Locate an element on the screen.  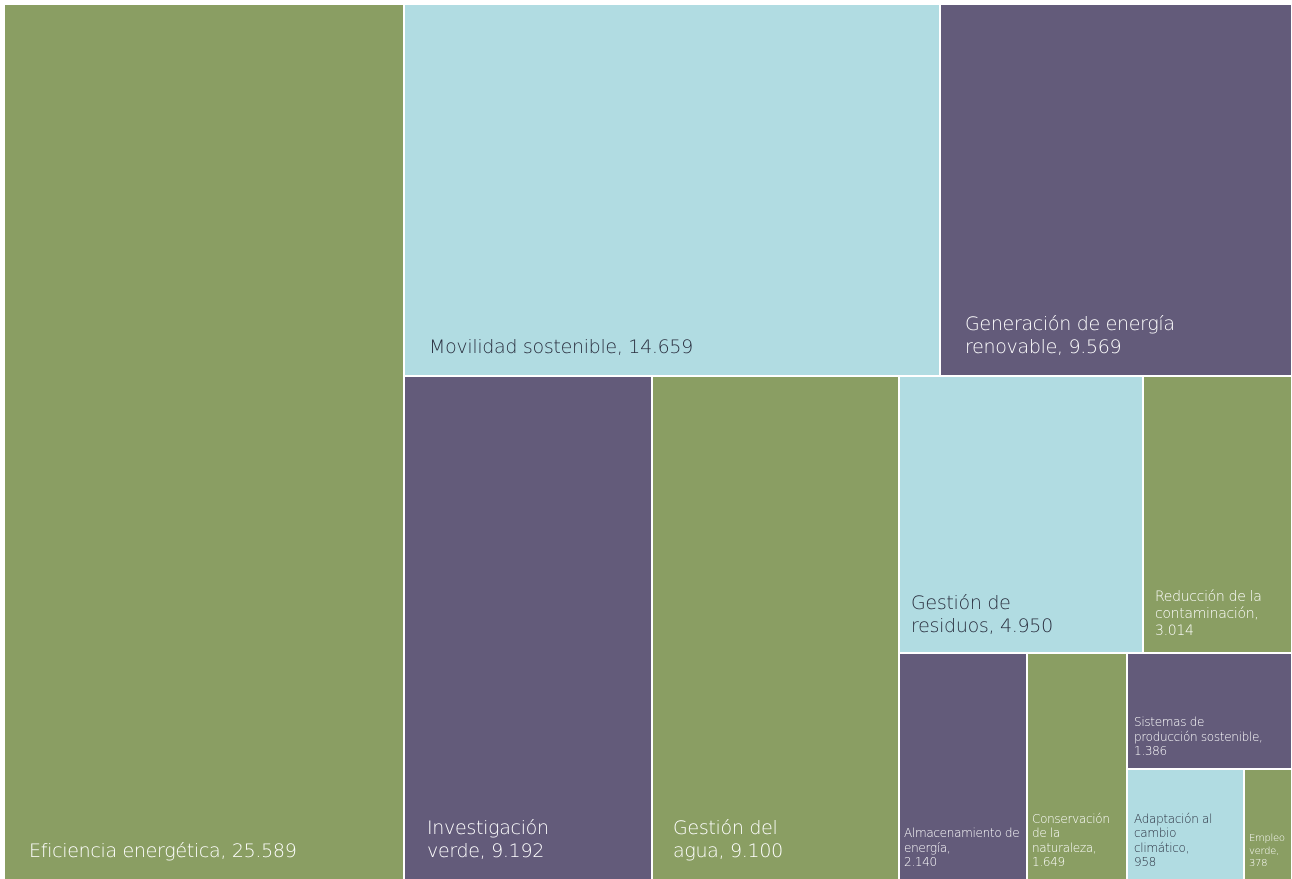
treemap-label-empleo-verde: Empleo verde, 378 is located at coordinates (1269, 851).